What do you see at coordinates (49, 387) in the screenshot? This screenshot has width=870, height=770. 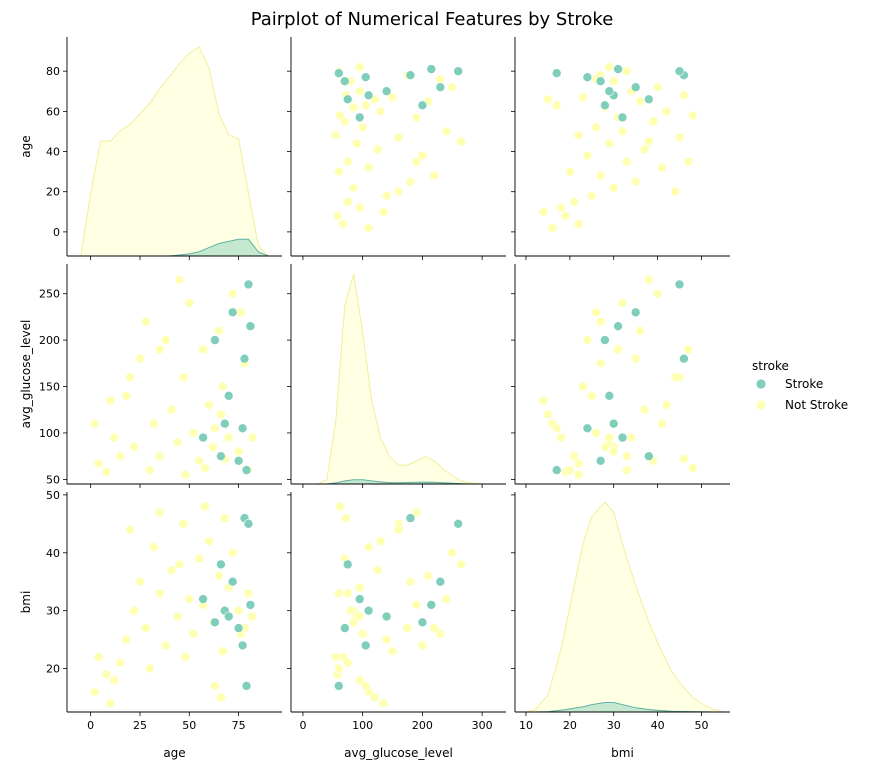 I see `ytick-label: 150` at bounding box center [49, 387].